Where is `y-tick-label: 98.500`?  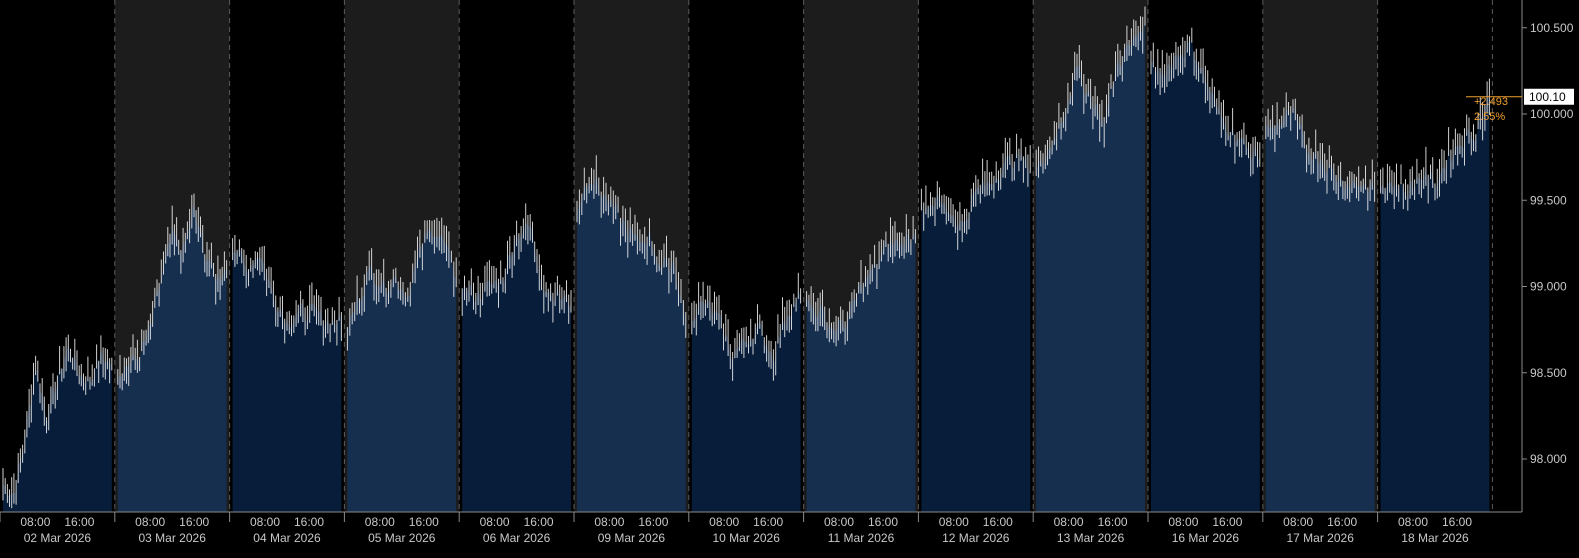 y-tick-label: 98.500 is located at coordinates (1548, 373).